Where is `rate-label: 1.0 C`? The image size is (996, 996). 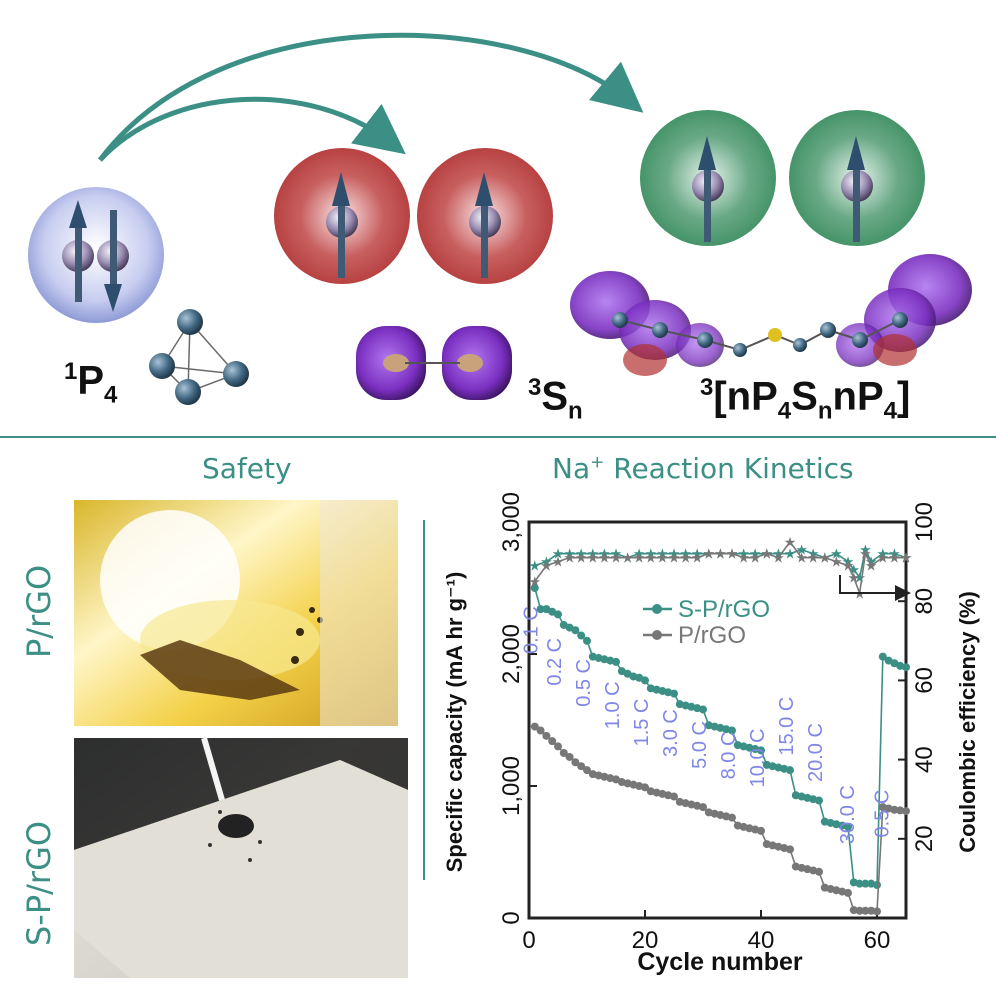
rate-label: 1.0 C is located at coordinates (613, 705).